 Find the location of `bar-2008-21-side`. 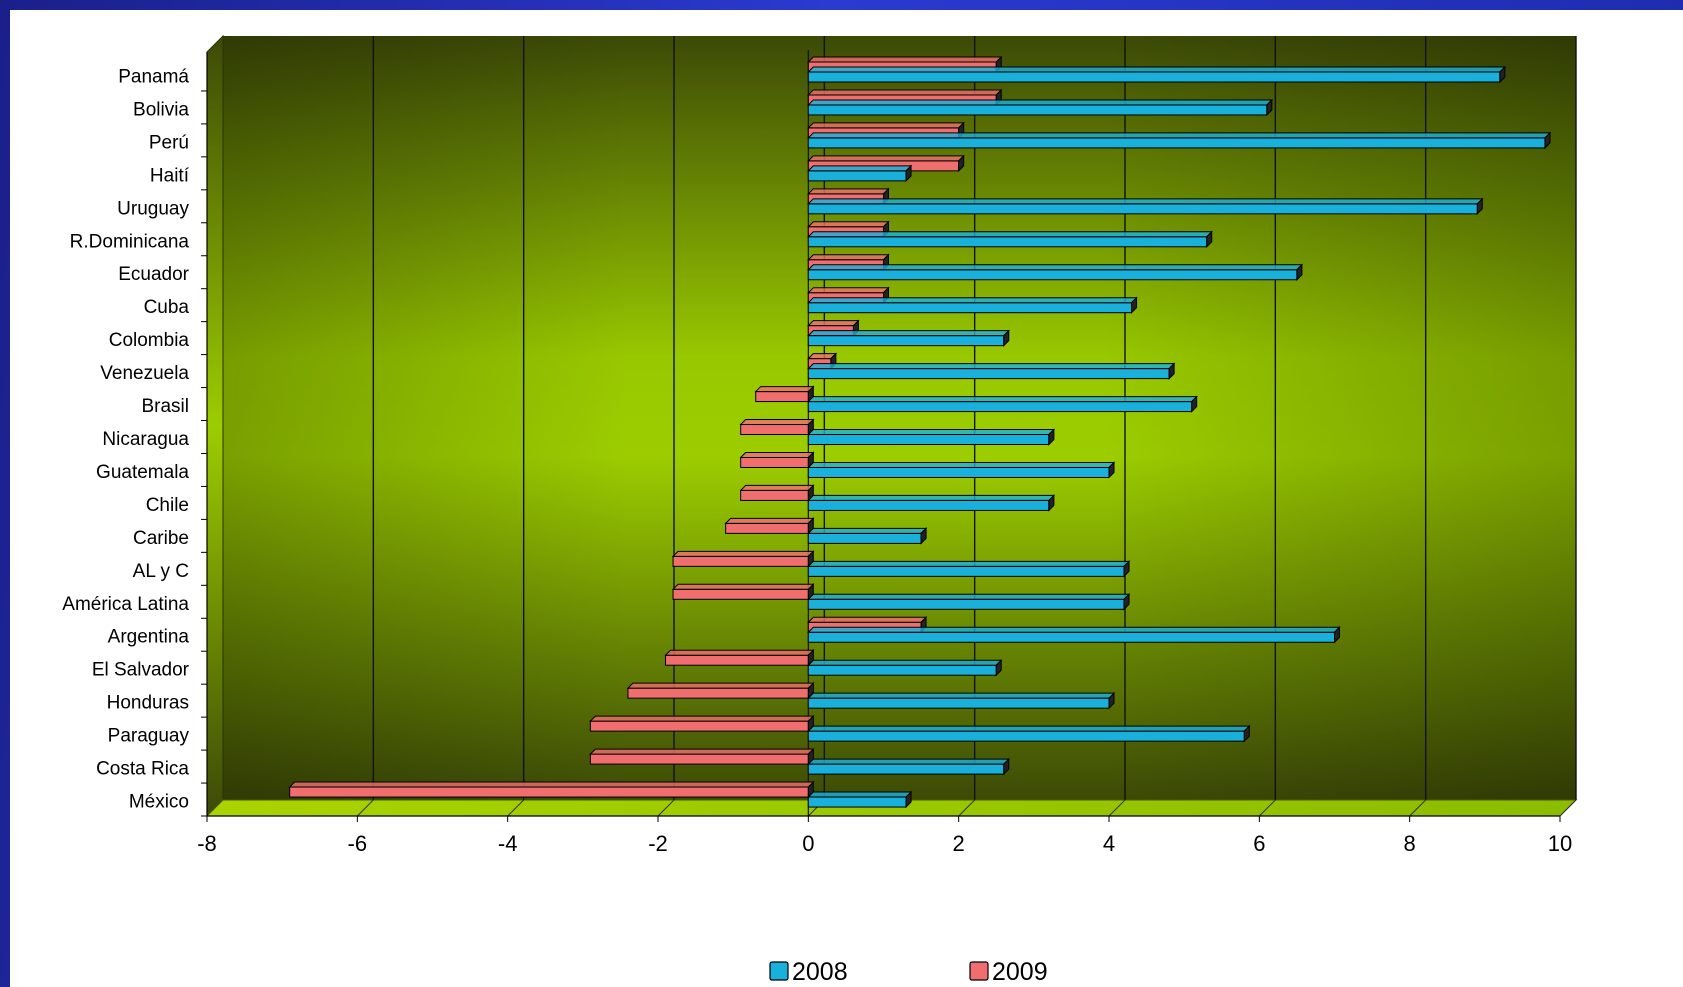

bar-2008-21-side is located at coordinates (1006, 766).